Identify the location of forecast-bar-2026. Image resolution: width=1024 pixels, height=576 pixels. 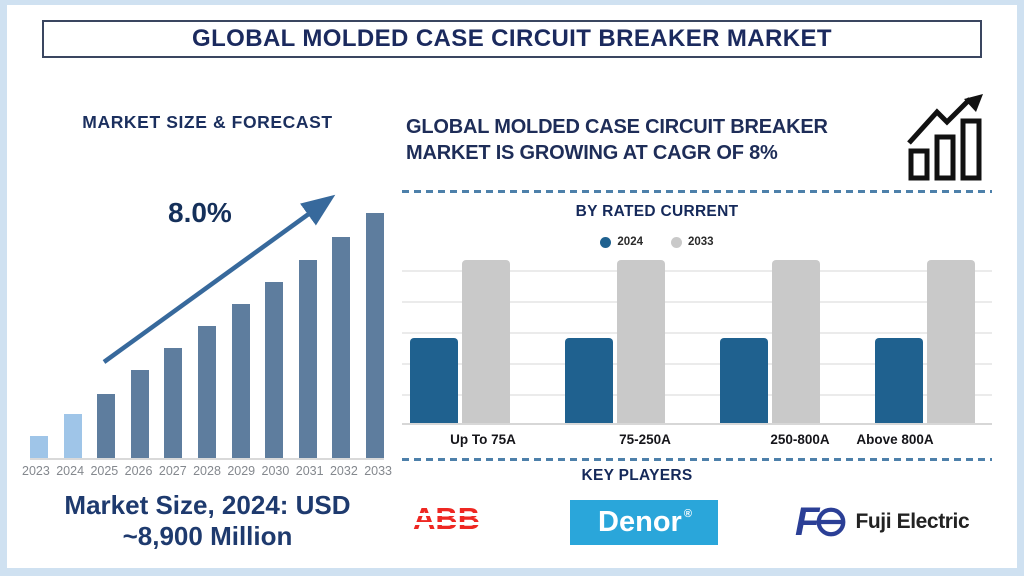
(139, 414).